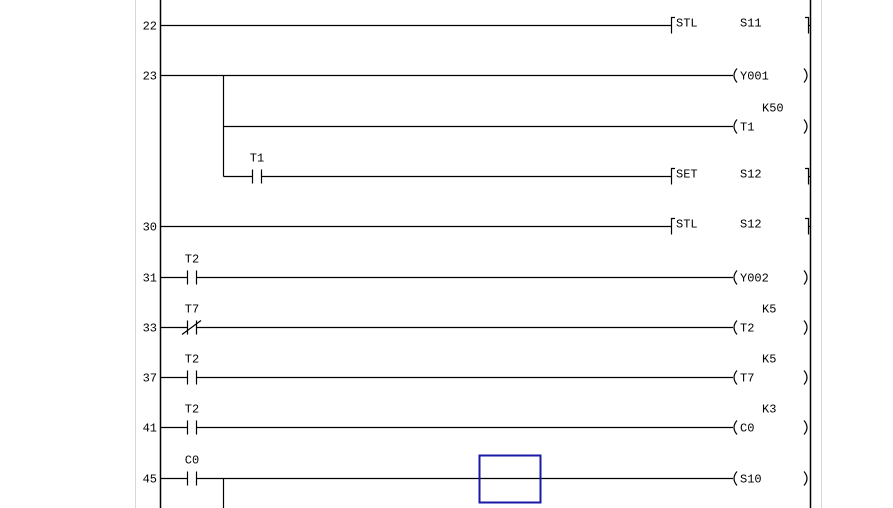  What do you see at coordinates (150, 27) in the screenshot?
I see `step-number: 22` at bounding box center [150, 27].